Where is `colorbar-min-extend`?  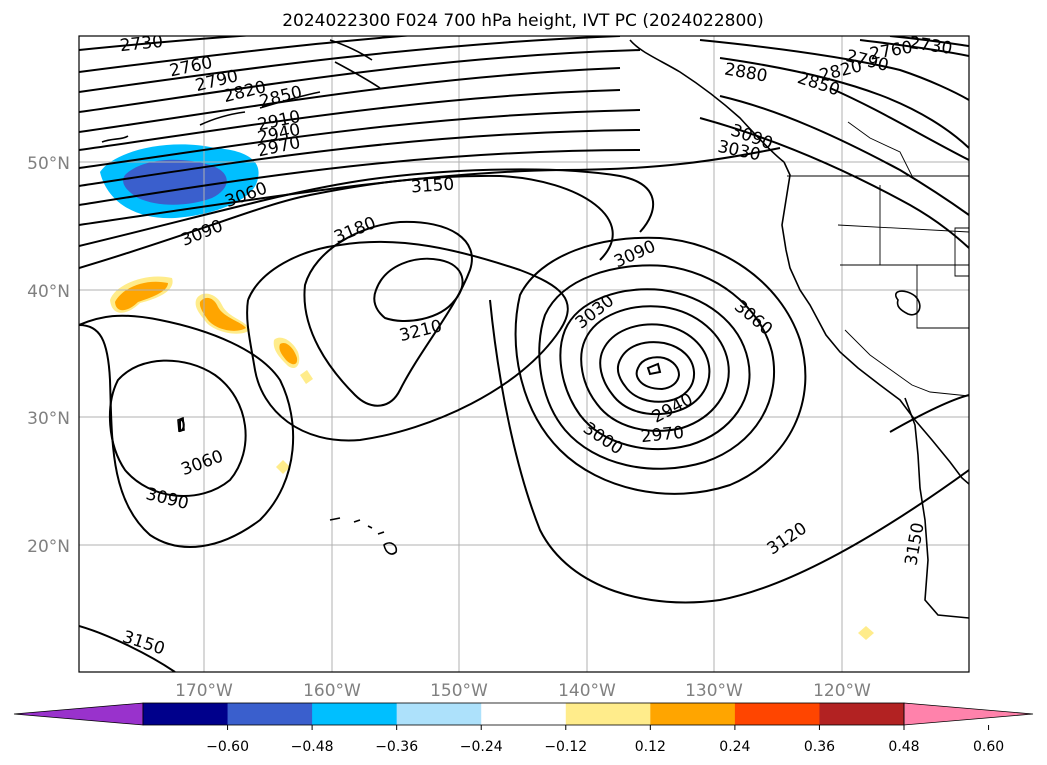
colorbar-min-extend is located at coordinates (78, 714).